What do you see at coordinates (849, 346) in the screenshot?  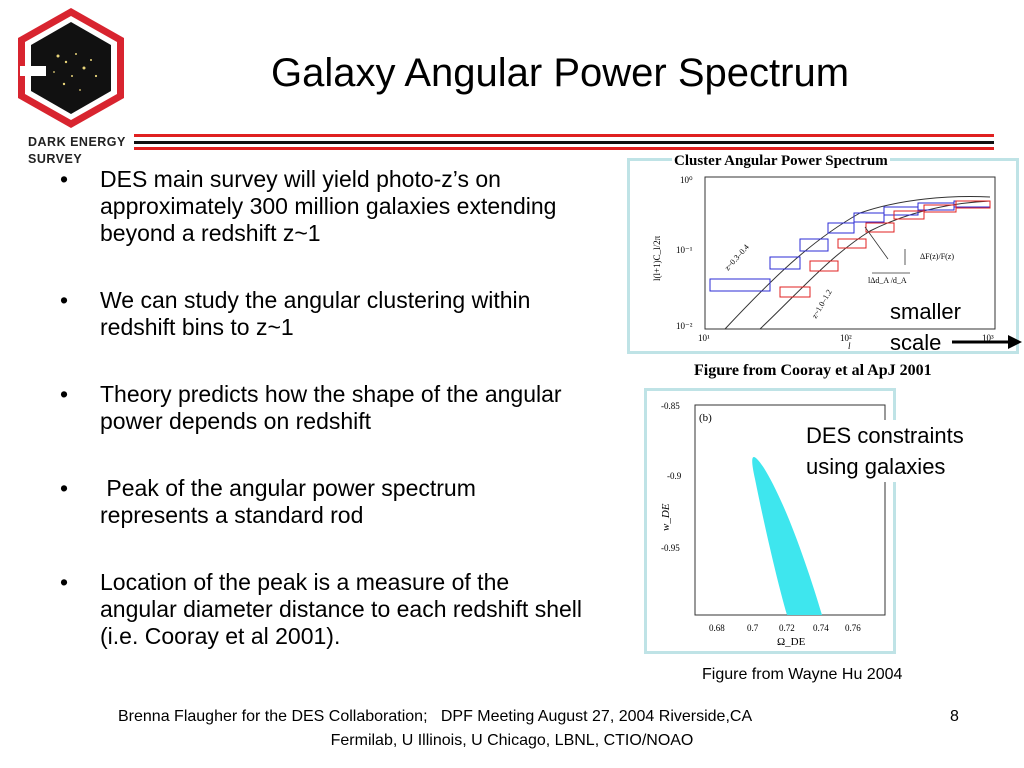 I see `x-axis-label: l` at bounding box center [849, 346].